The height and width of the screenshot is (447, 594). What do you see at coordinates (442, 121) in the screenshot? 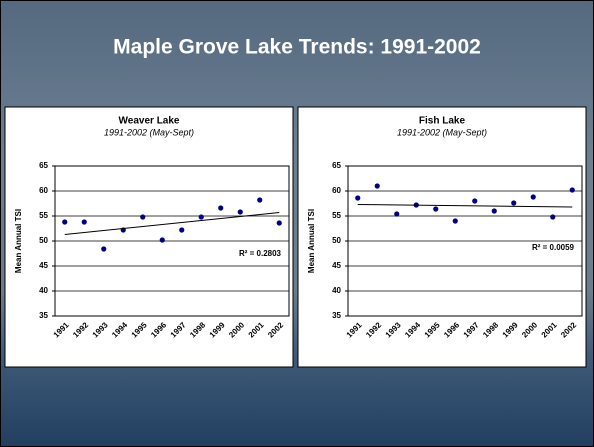
I see `chart-title: Fish Lake` at bounding box center [442, 121].